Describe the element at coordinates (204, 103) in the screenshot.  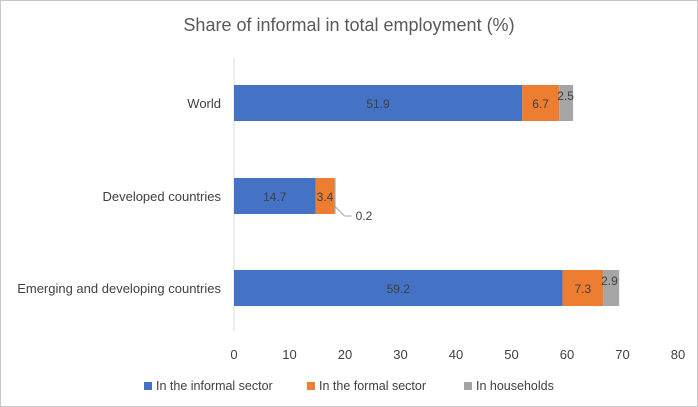
I see `category-label: World` at that location.